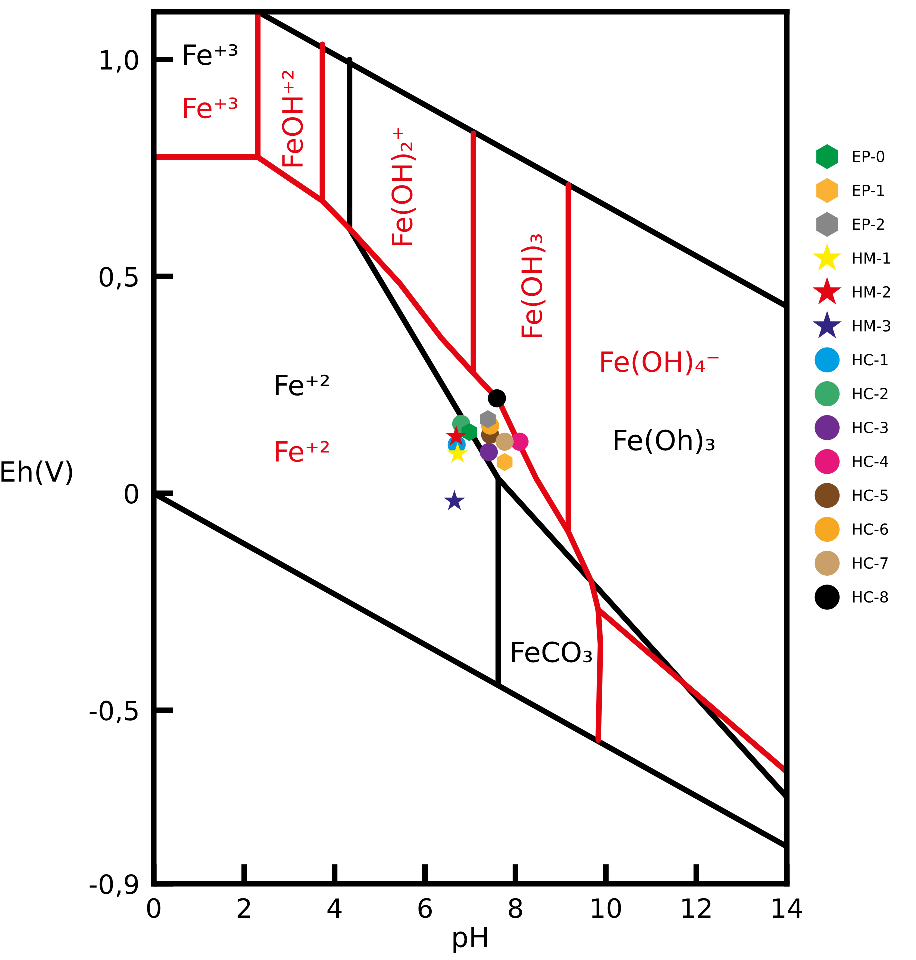 The width and height of the screenshot is (916, 960). Describe the element at coordinates (154, 908) in the screenshot. I see `x-tick-label: 0` at that location.